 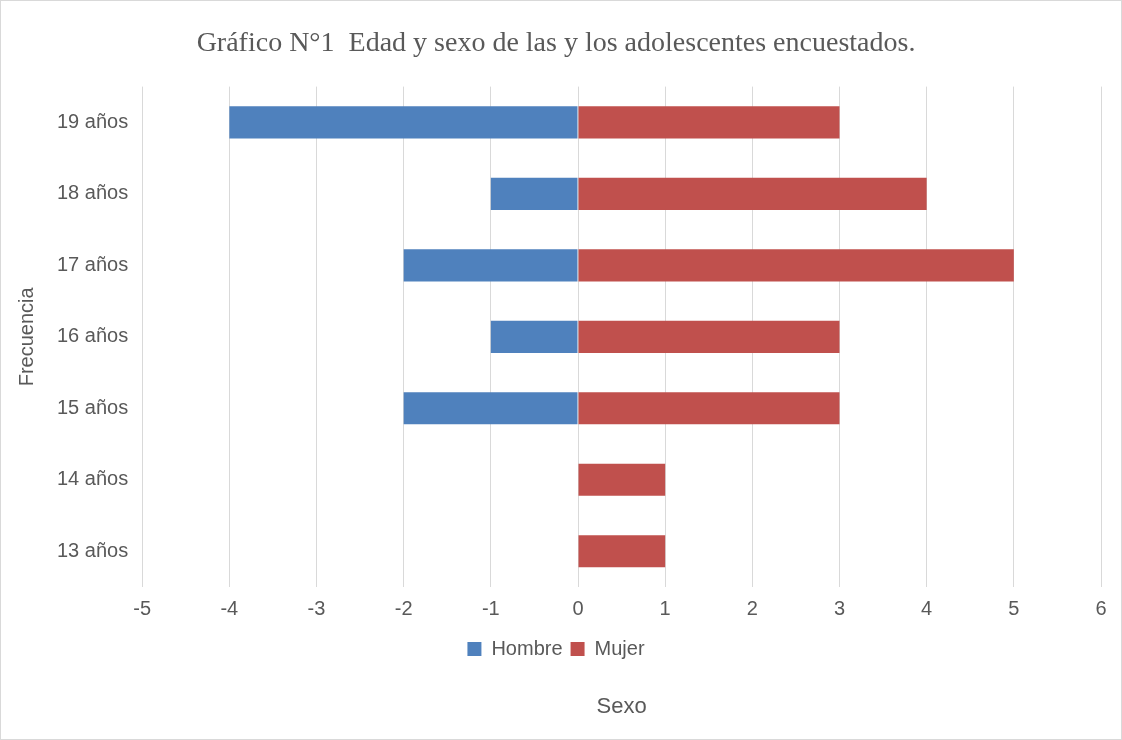 What do you see at coordinates (839, 607) in the screenshot?
I see `x-tick-label: 3` at bounding box center [839, 607].